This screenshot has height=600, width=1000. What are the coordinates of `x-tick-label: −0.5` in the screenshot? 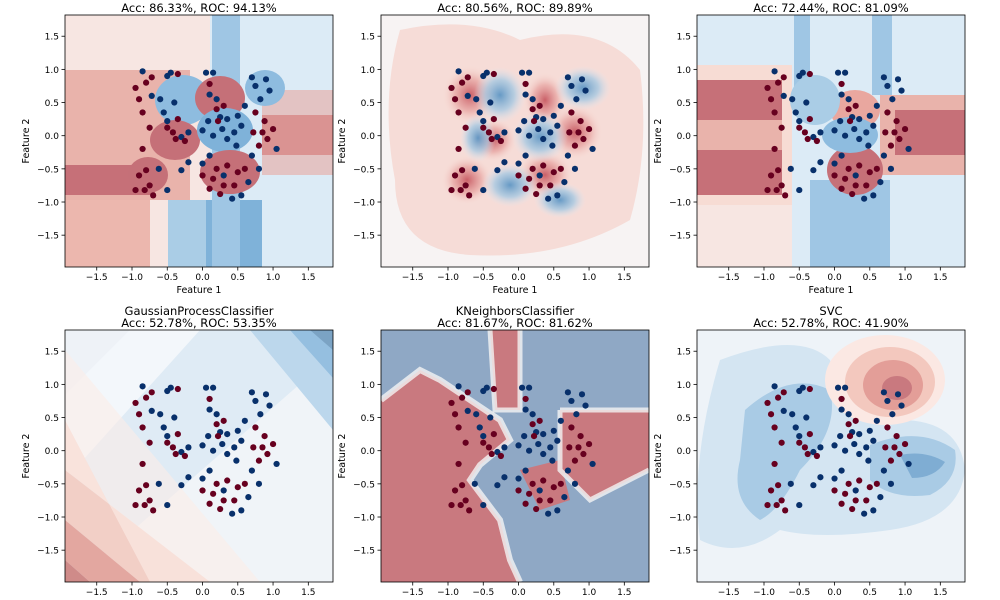 It's located at (799, 593).